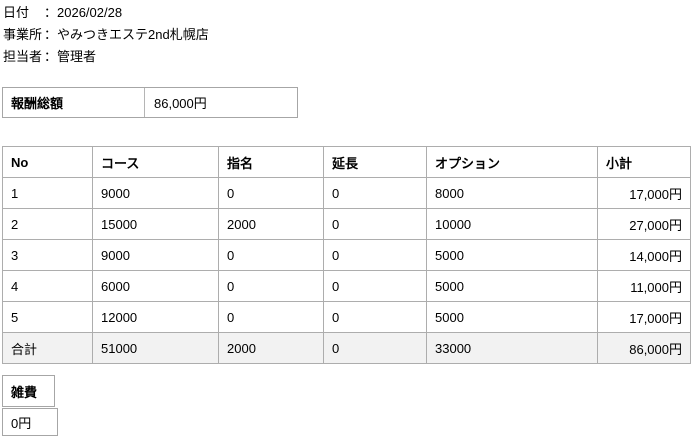 The height and width of the screenshot is (440, 692). I want to click on total-reward-box: 報酬総額 86,000円, so click(150, 102).